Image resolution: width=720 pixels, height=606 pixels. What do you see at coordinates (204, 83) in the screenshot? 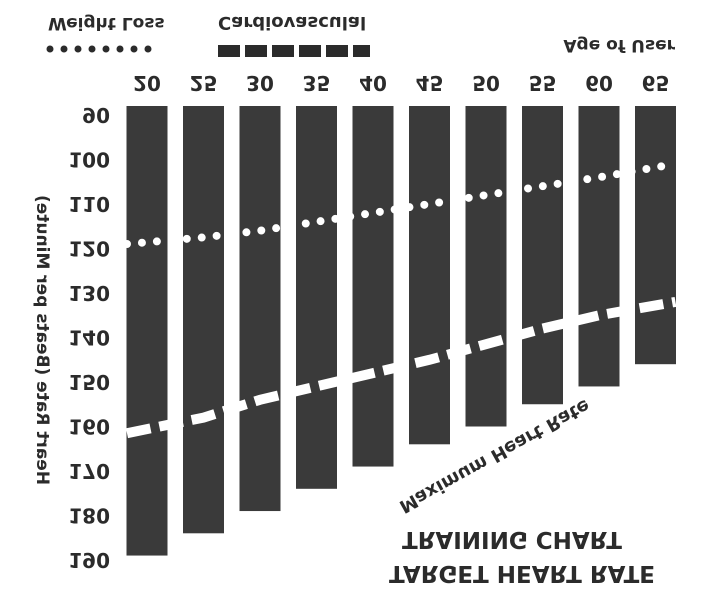
I see `x-tick-25: 25` at bounding box center [204, 83].